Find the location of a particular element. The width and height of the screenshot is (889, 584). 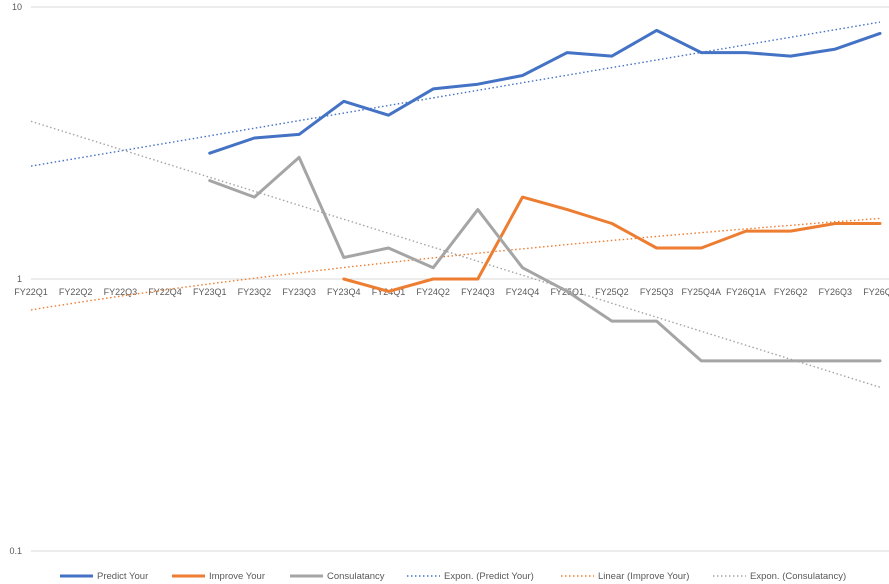

legend-label-predict-your: Predict Your is located at coordinates (122, 576).